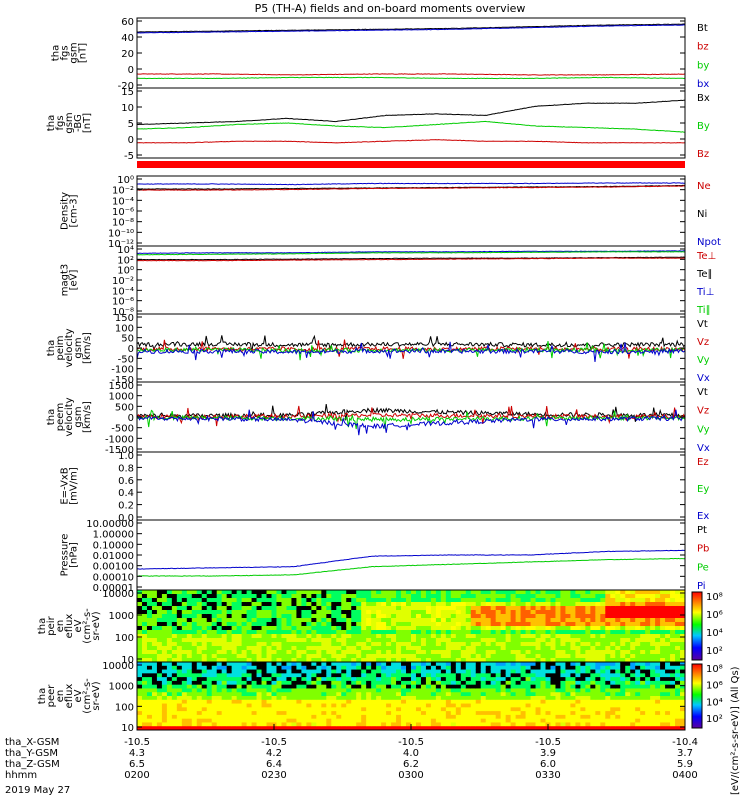 Image resolution: width=750 pixels, height=800 pixels. Describe the element at coordinates (124, 707) in the screenshot. I see `y-tick-label: 100` at that location.